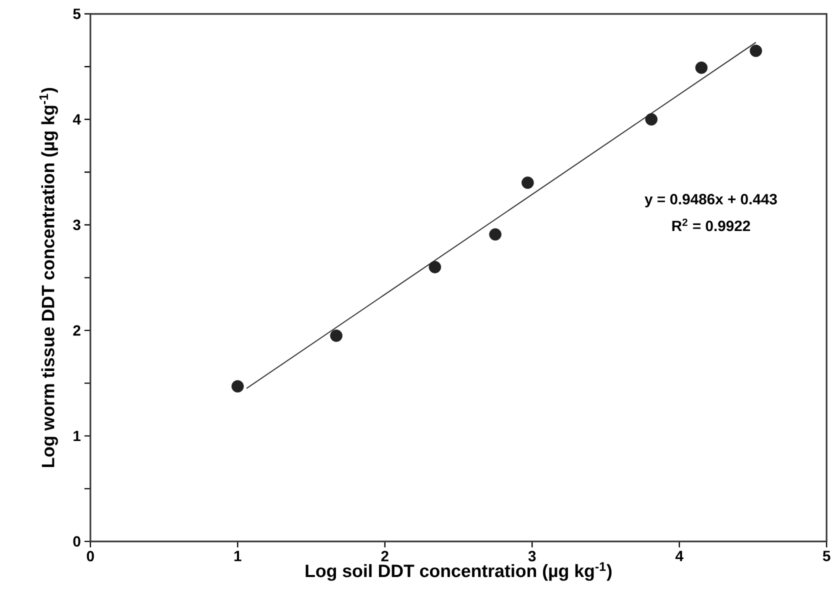 The image size is (834, 609). Describe the element at coordinates (238, 556) in the screenshot. I see `x-tick-label: 1` at that location.